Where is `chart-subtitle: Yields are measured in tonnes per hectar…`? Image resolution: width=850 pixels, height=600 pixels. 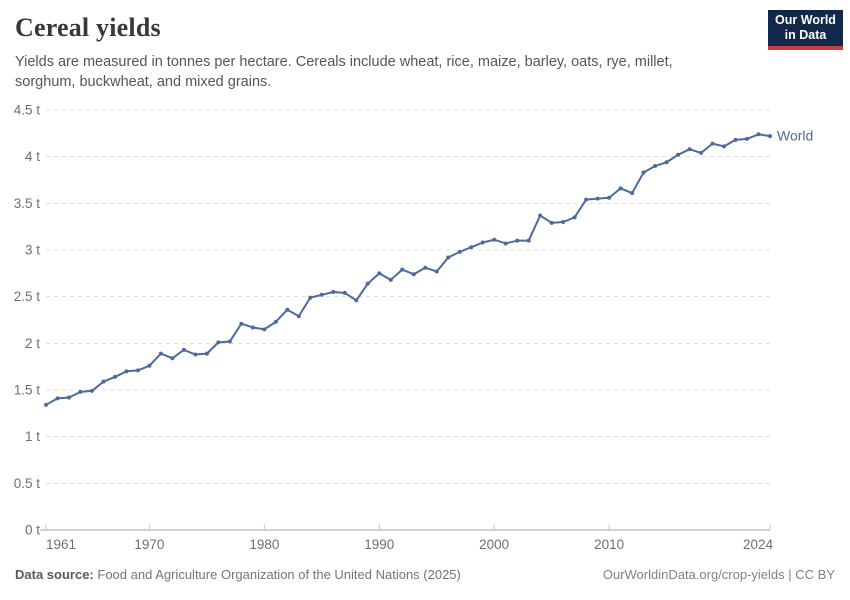 chart-subtitle: Yields are measured in tonnes per hectar… is located at coordinates (344, 72).